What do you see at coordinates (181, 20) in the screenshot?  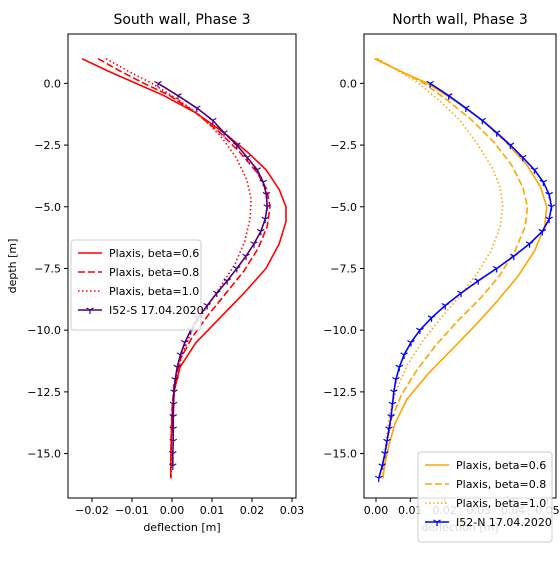 I see `chart-title: South wall, Phase 3` at bounding box center [181, 20].